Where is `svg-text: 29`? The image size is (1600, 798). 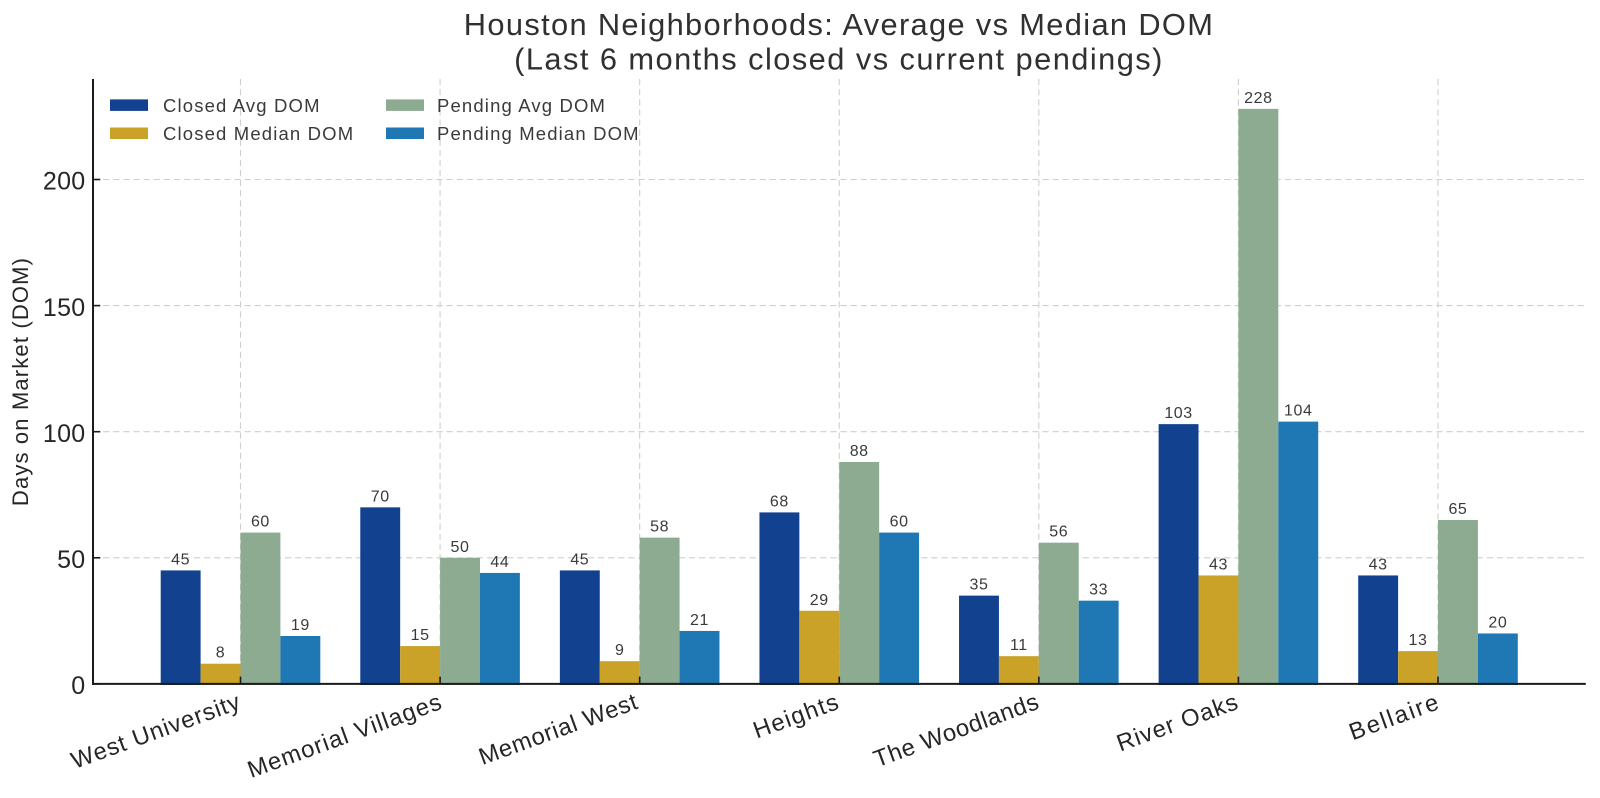
svg-text: 29 is located at coordinates (819, 600).